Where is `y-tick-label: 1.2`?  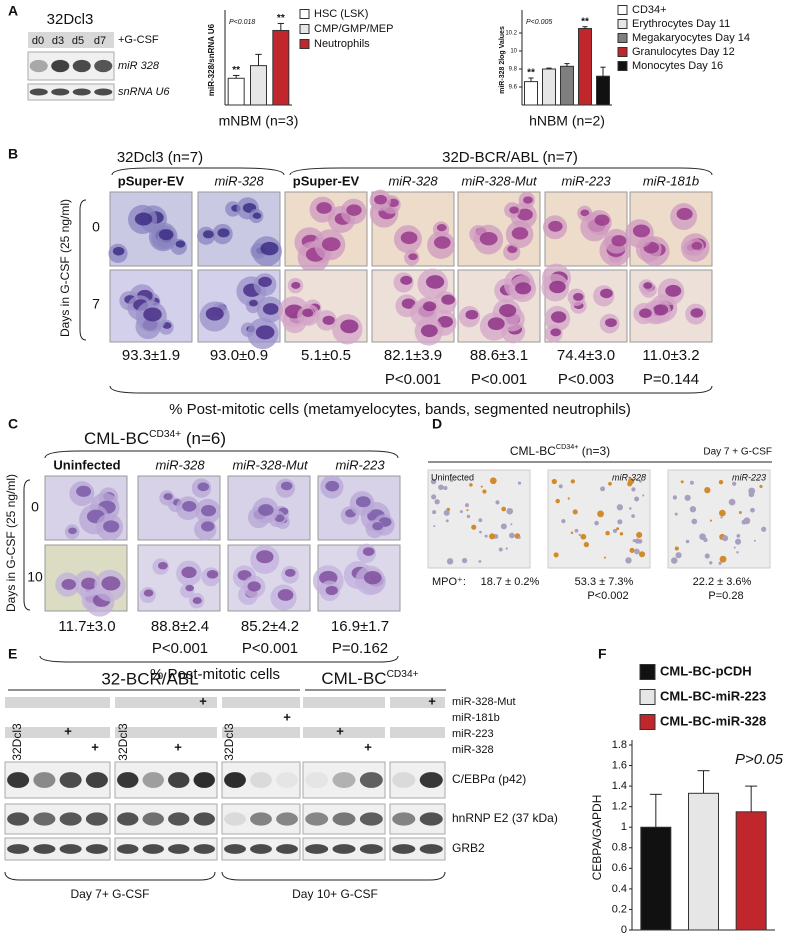
y-tick-label: 1.2 is located at coordinates (619, 807).